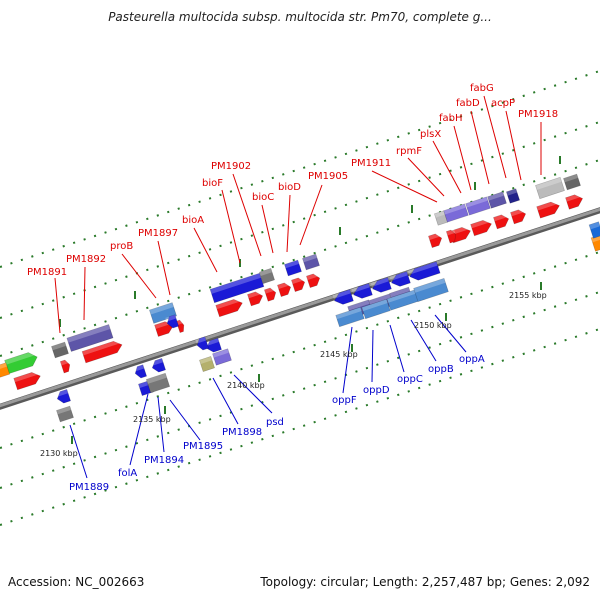 The width and height of the screenshot is (600, 600). What do you see at coordinates (193, 220) in the screenshot?
I see `gene-label-bioa: bioA` at bounding box center [193, 220].